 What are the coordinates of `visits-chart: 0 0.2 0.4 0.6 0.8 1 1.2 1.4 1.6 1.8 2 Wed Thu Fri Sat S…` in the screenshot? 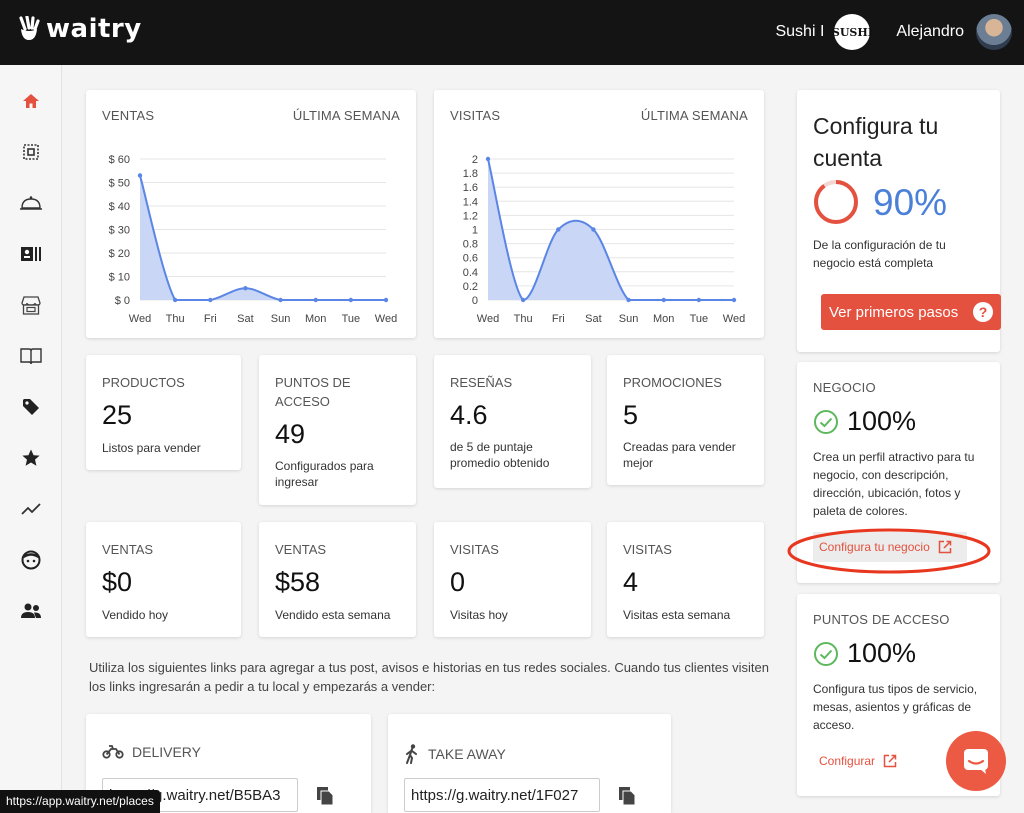 It's located at (604, 239).